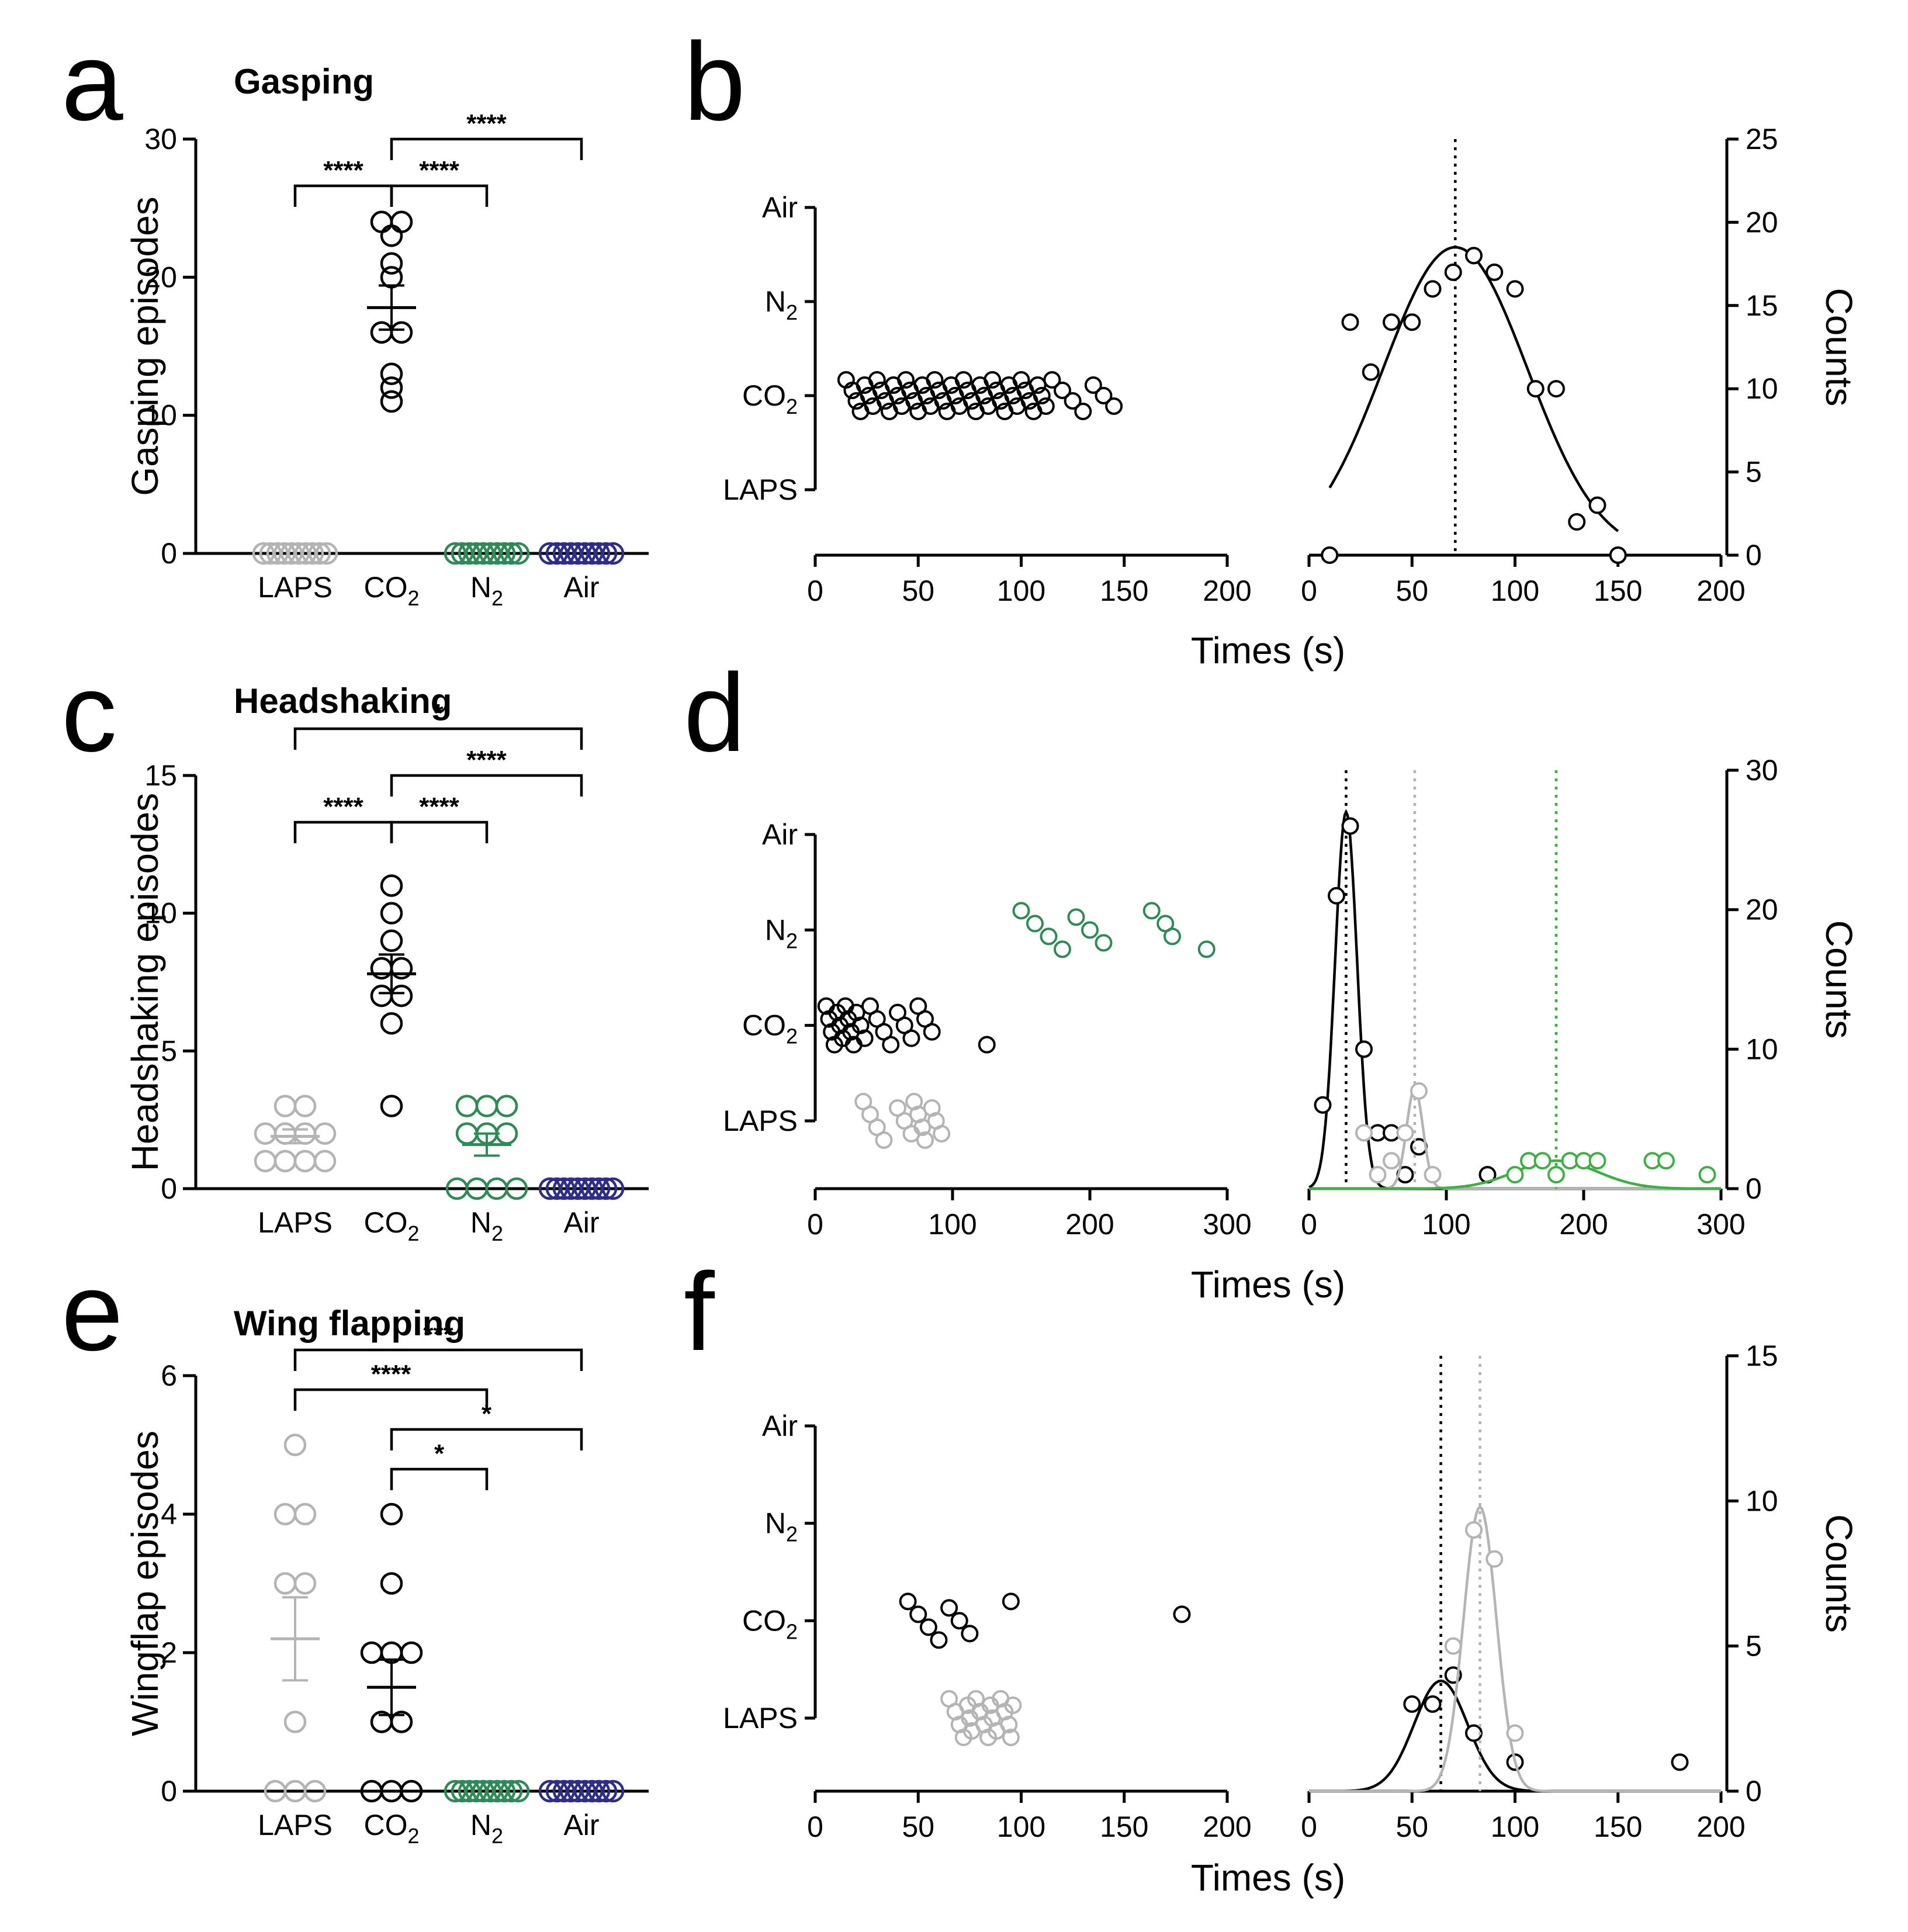  What do you see at coordinates (715, 713) in the screenshot?
I see `panel-label-d: d` at bounding box center [715, 713].